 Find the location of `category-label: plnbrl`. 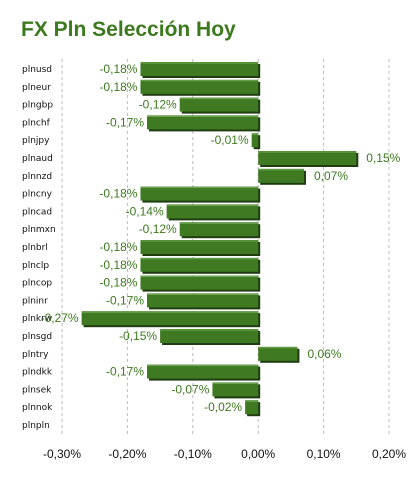

category-label: plnbrl is located at coordinates (35, 248).